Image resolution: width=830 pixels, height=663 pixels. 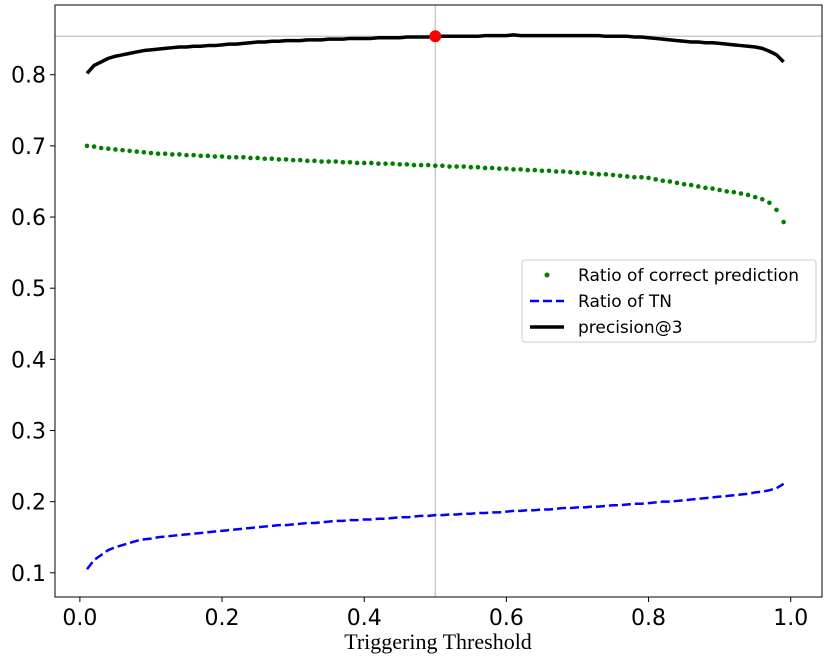 I want to click on legend-marker, so click(x=547, y=275).